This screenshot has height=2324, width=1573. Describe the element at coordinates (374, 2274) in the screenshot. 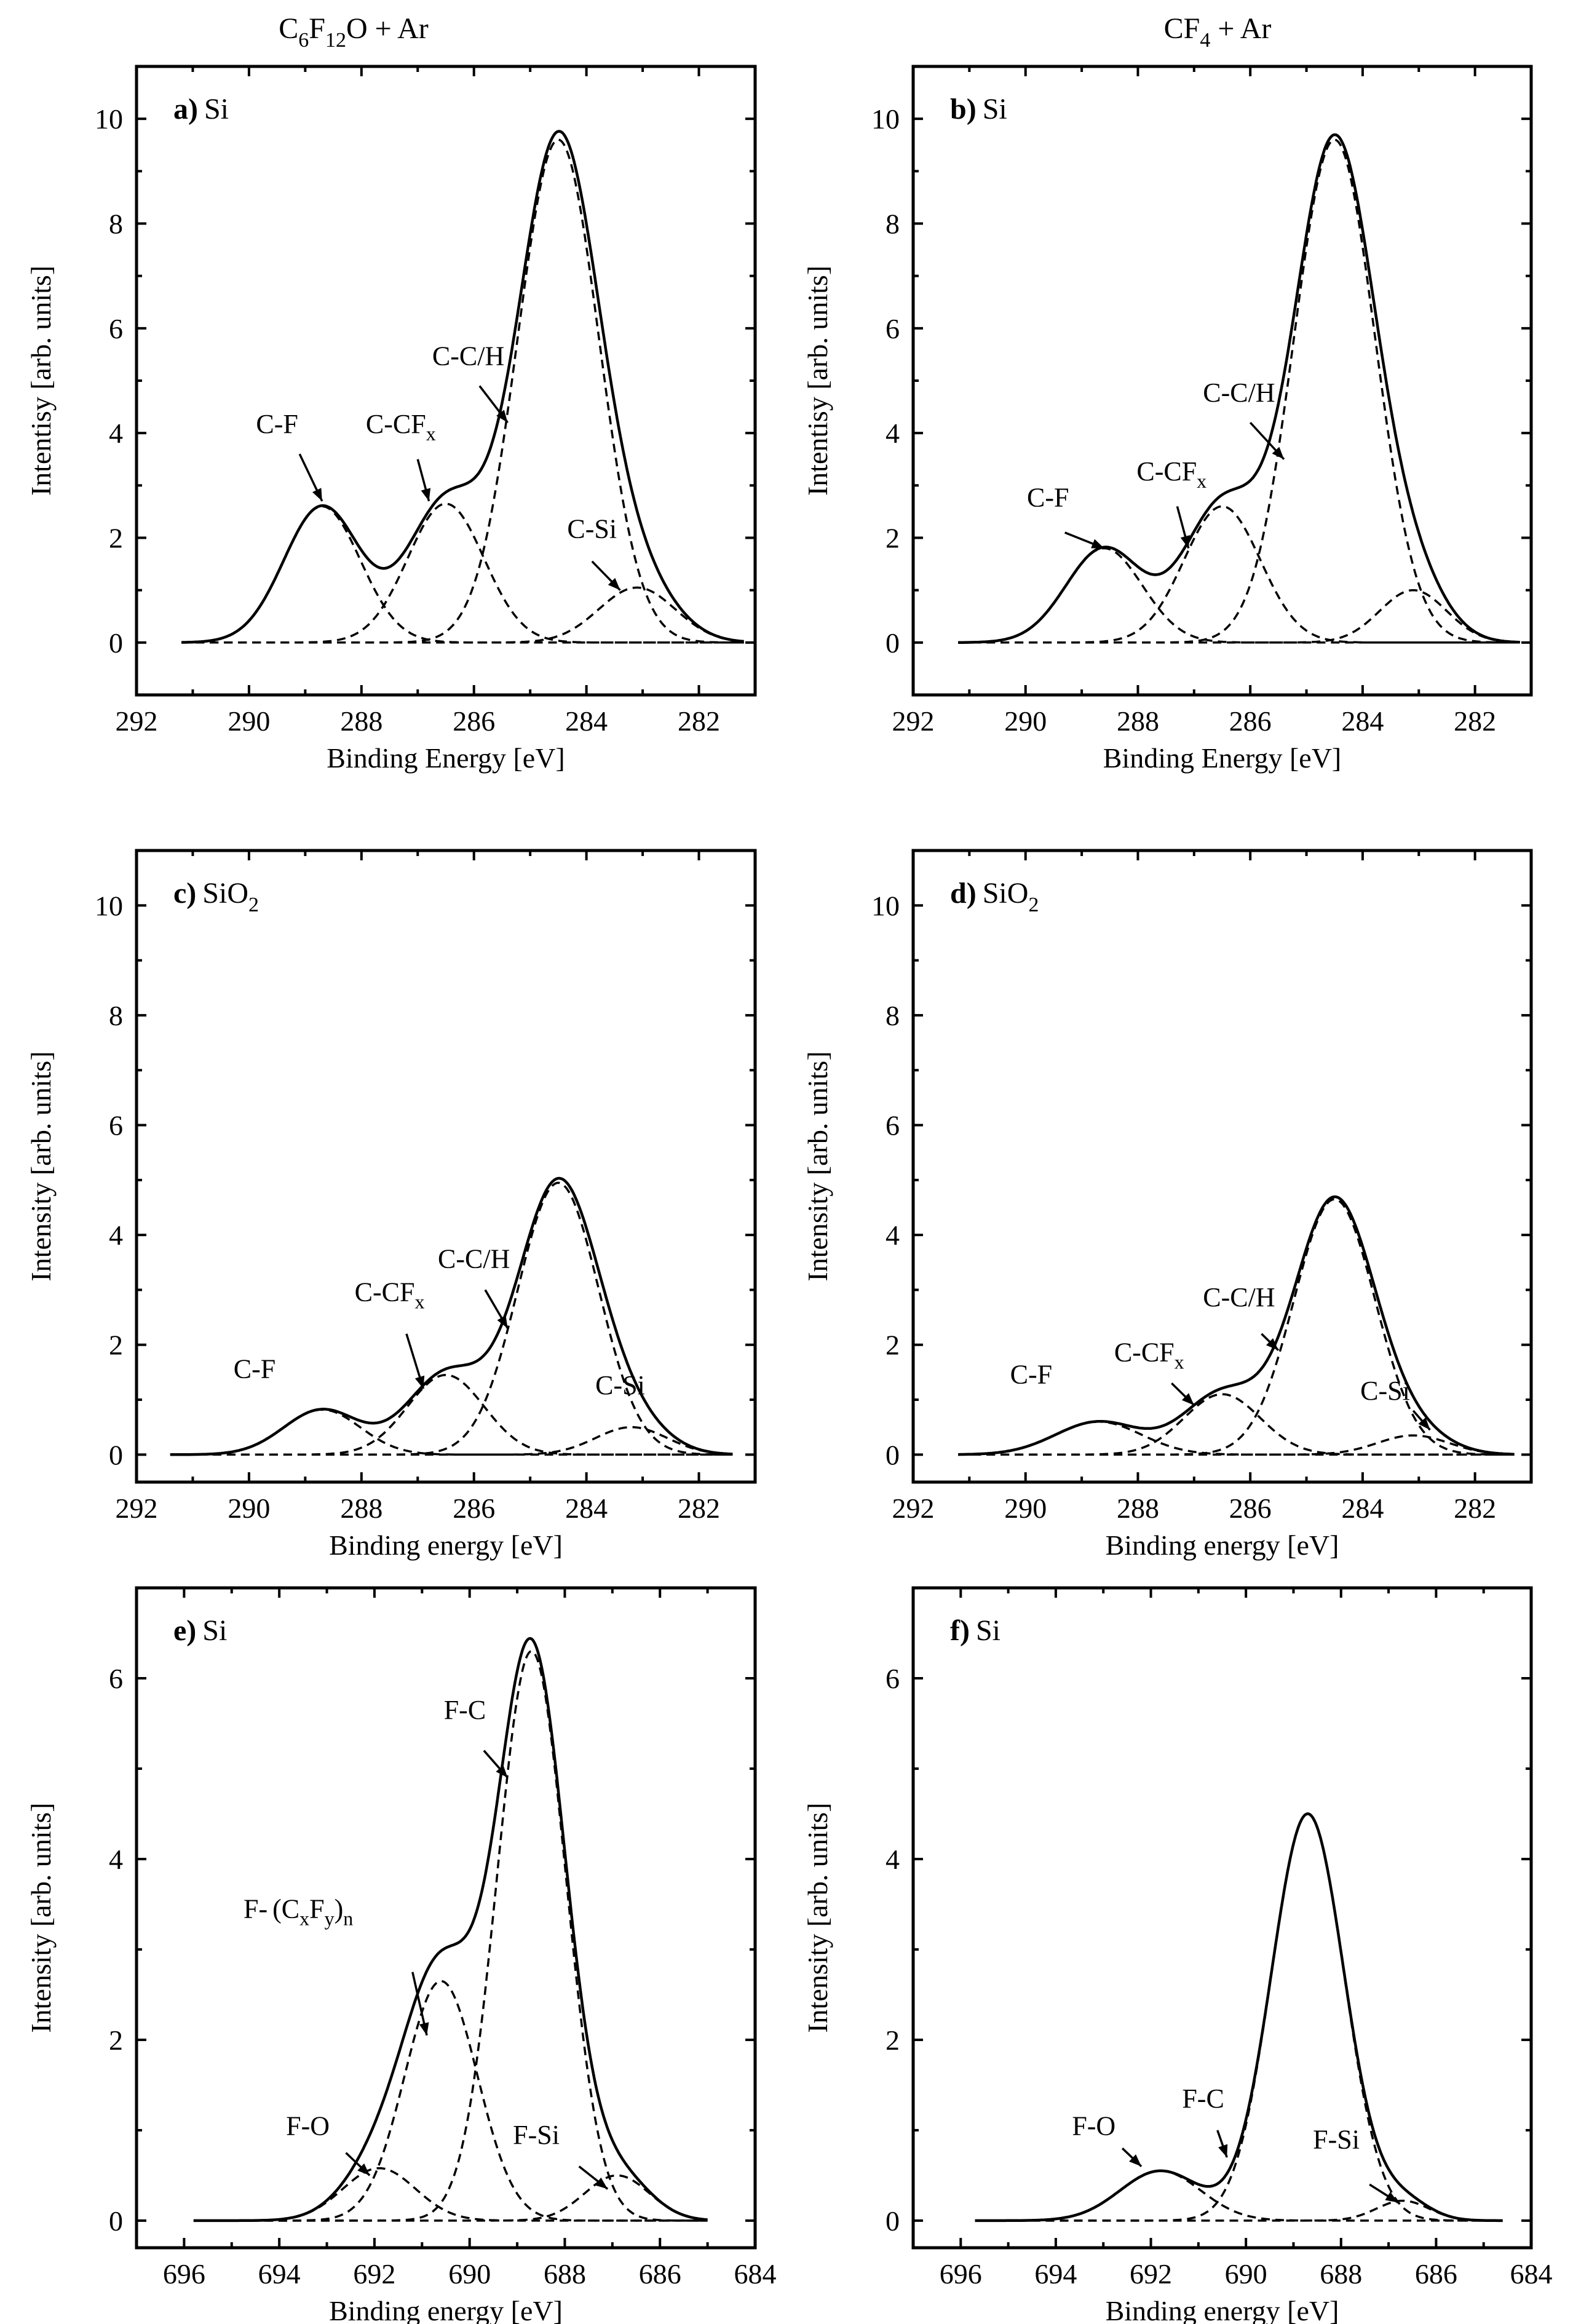

I see `x-tick-label: 692` at that location.